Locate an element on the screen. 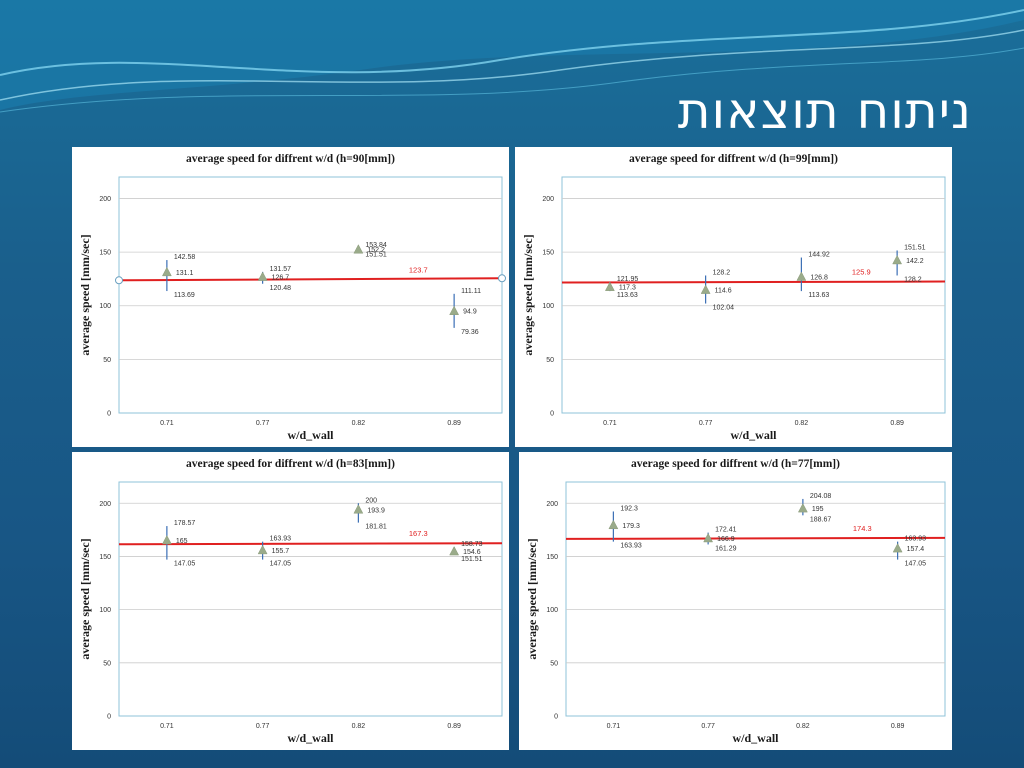 Image resolution: width=1024 pixels, height=768 pixels. data-label-mean: 126.7 is located at coordinates (281, 278).